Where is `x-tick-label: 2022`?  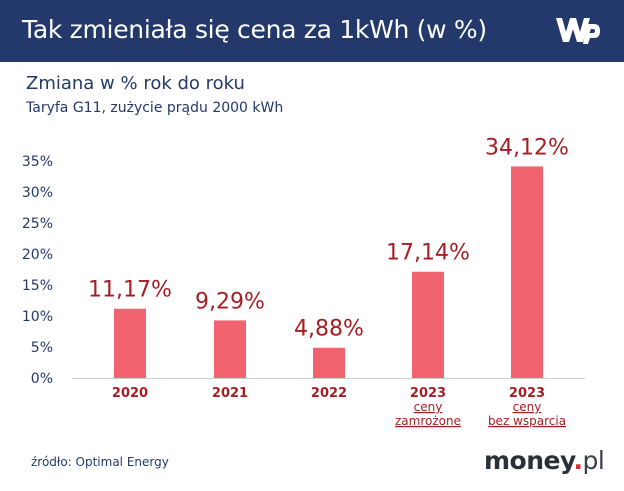
x-tick-label: 2022 is located at coordinates (329, 393).